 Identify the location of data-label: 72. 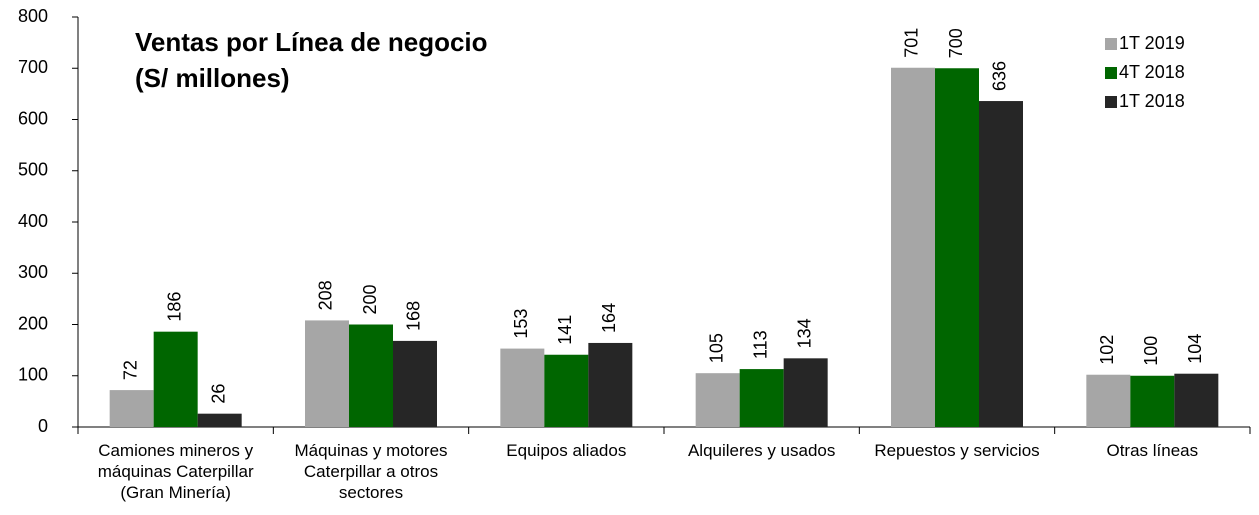
(130, 370).